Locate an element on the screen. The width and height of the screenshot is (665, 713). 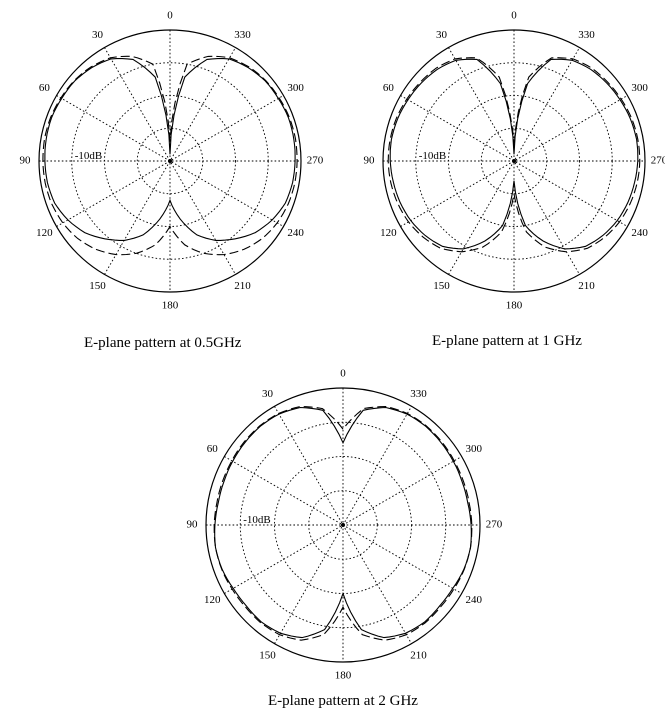
chart-caption: E-plane pattern at 0.5GHz is located at coordinates (163, 343).